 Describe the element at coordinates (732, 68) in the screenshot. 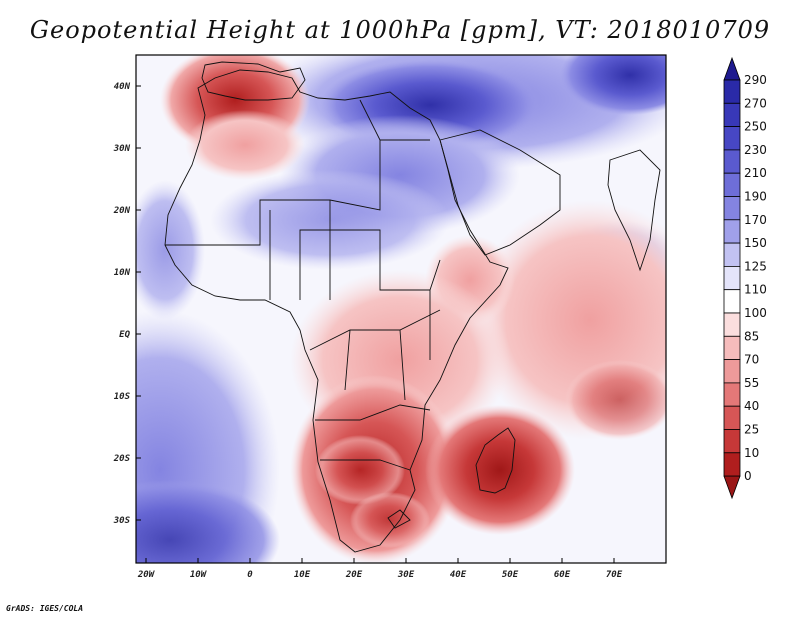

I see `colorbar-top-arrow` at that location.